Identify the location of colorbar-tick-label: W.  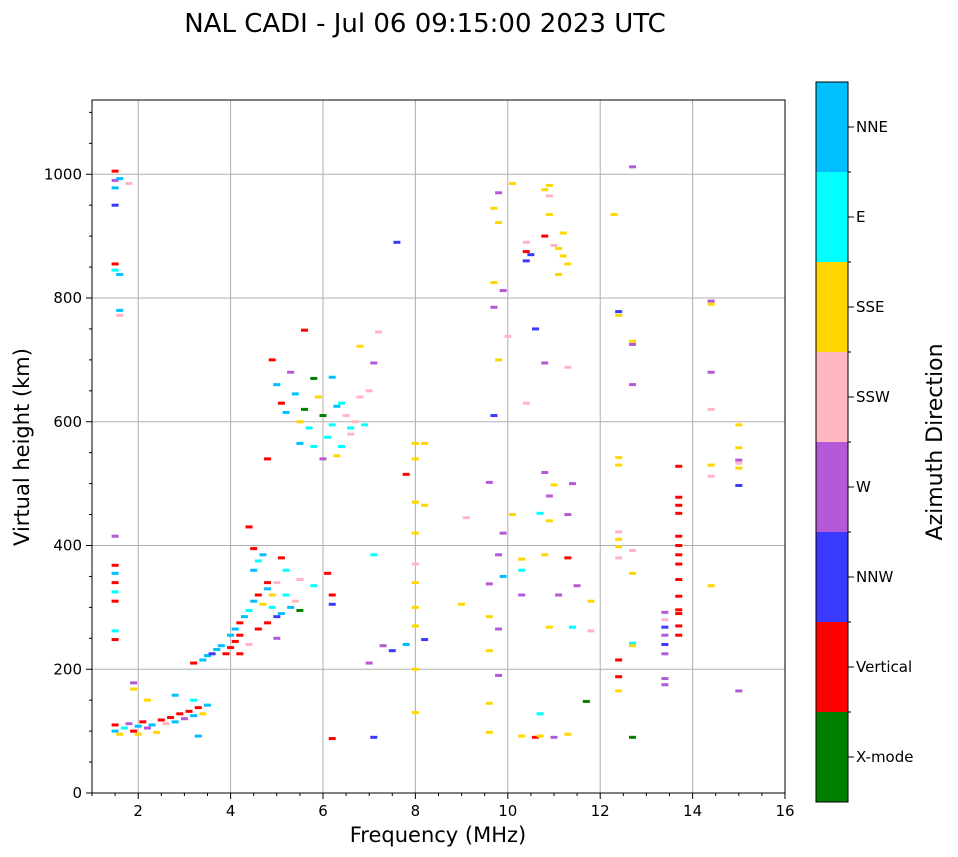
(863, 487).